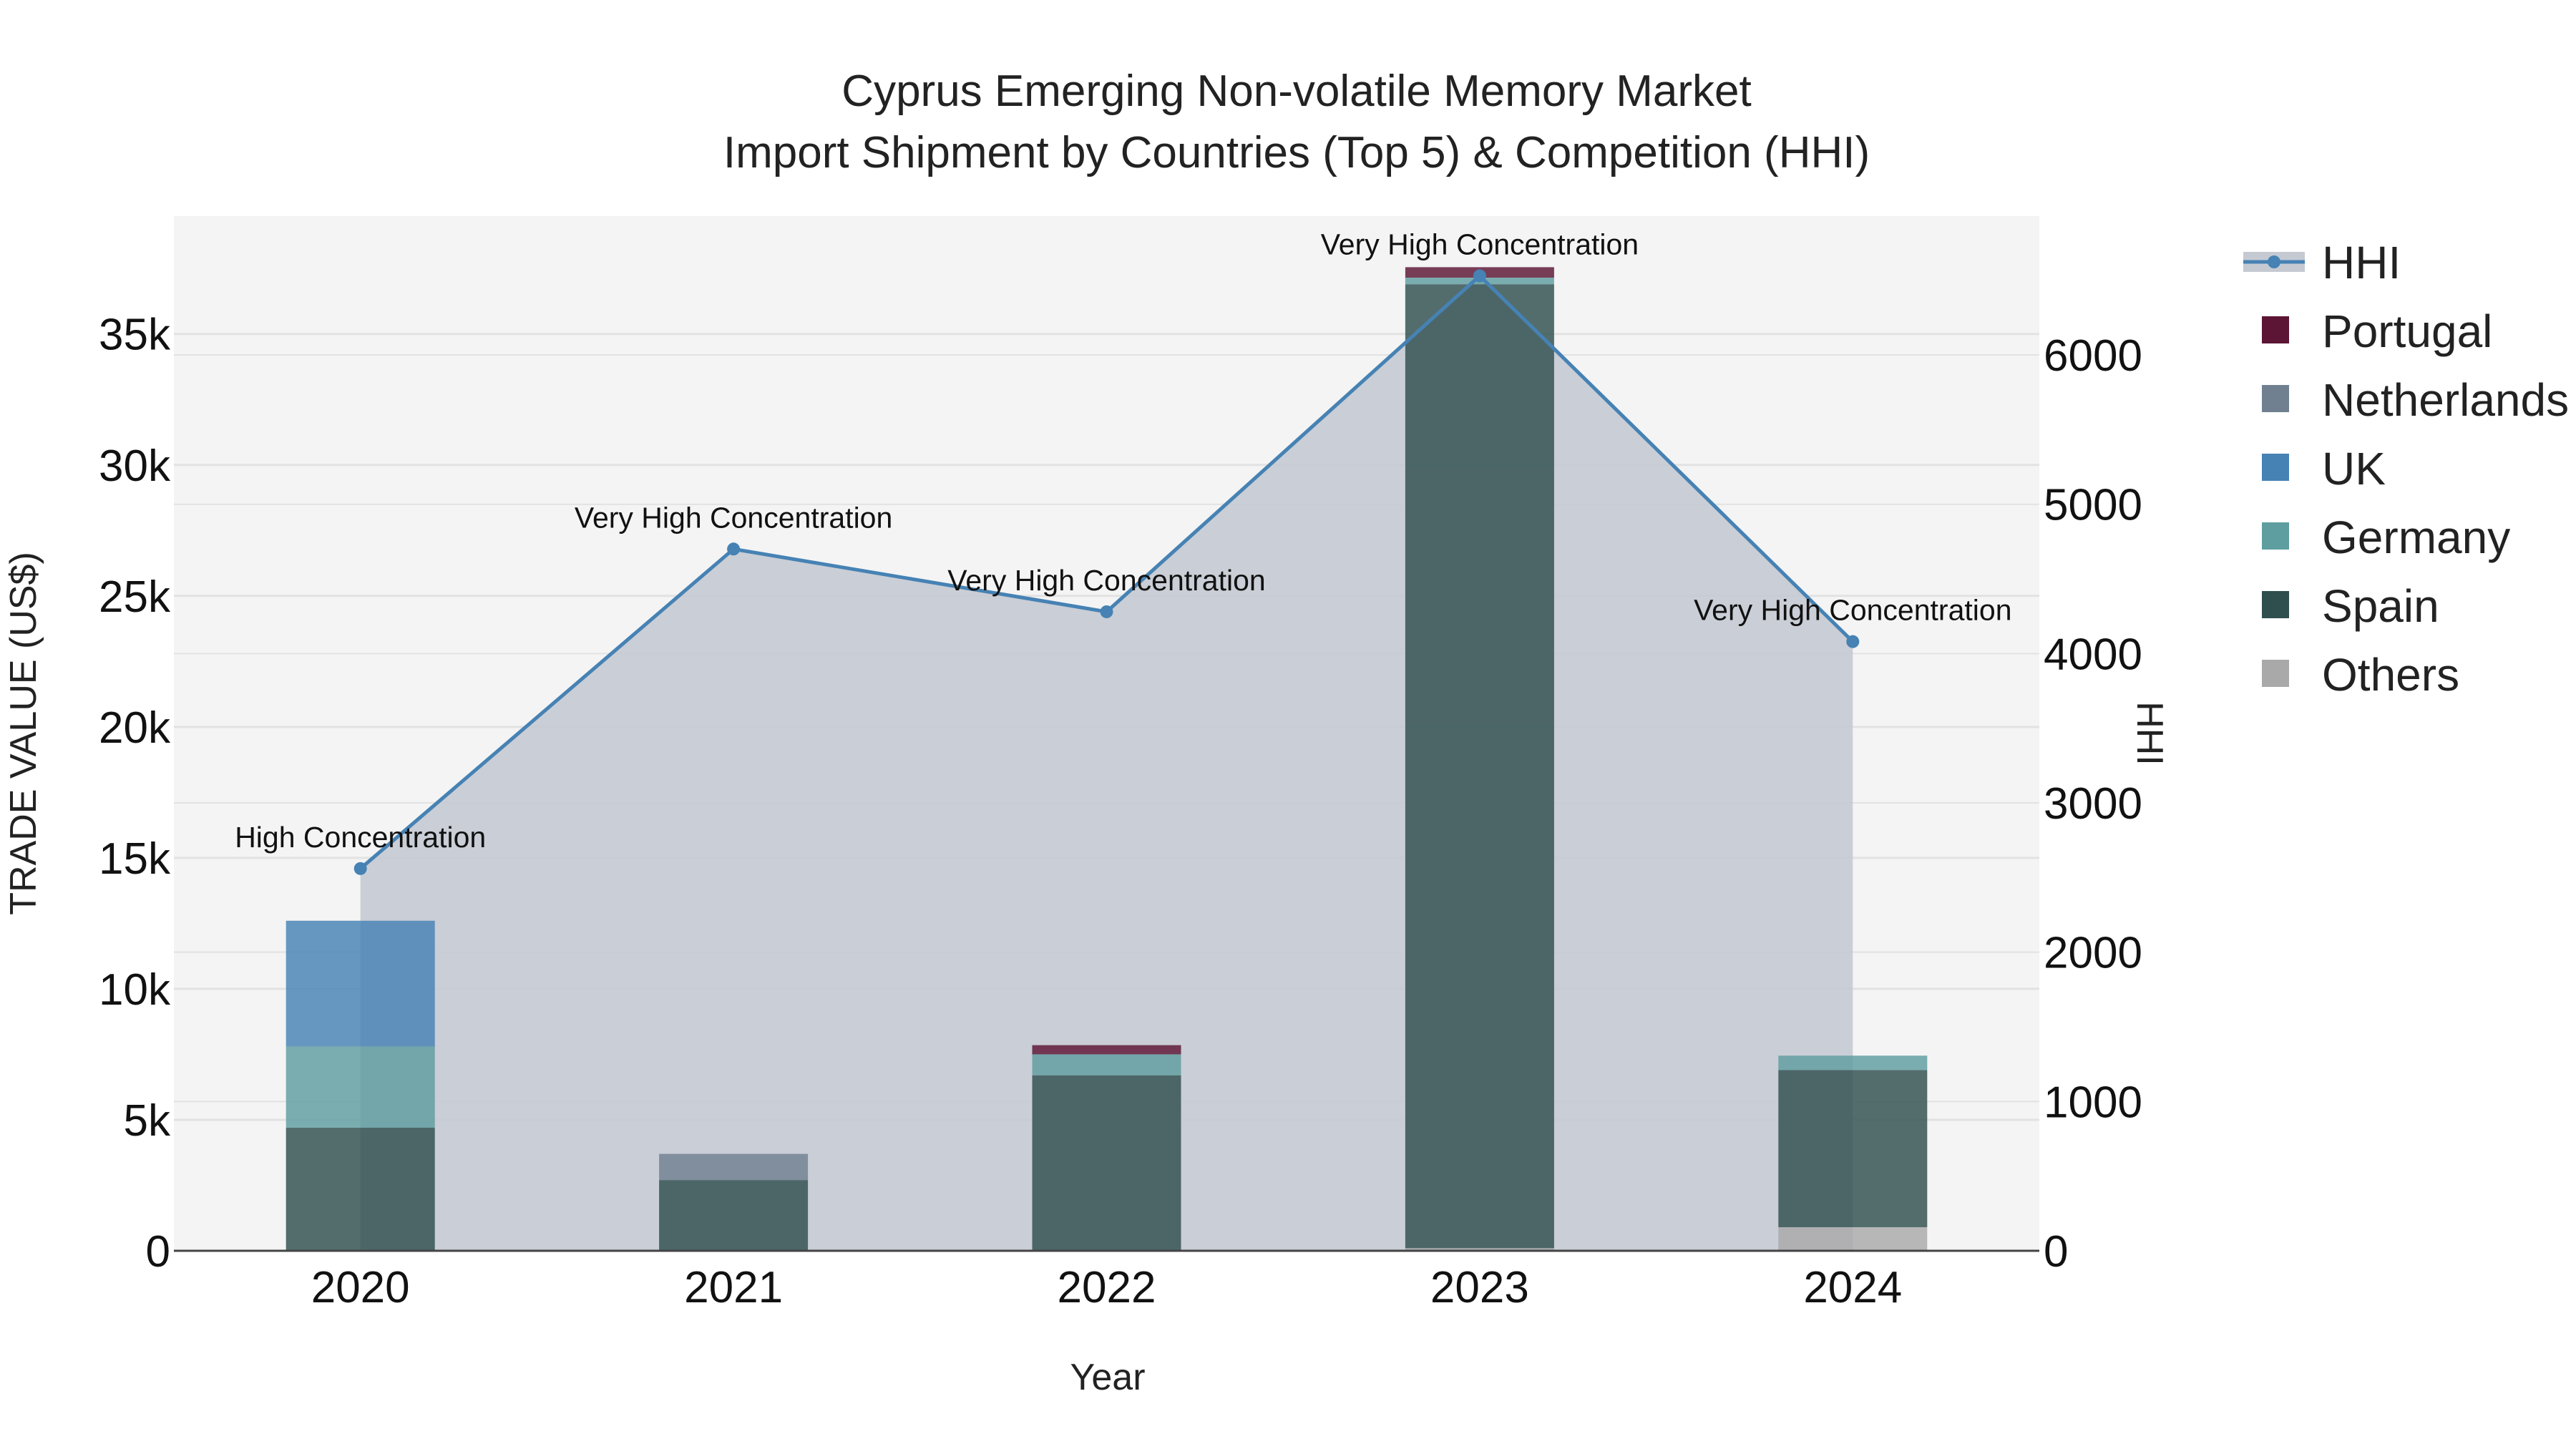 This screenshot has width=2576, height=1449. I want to click on legend-label-spain: Spain, so click(2380, 606).